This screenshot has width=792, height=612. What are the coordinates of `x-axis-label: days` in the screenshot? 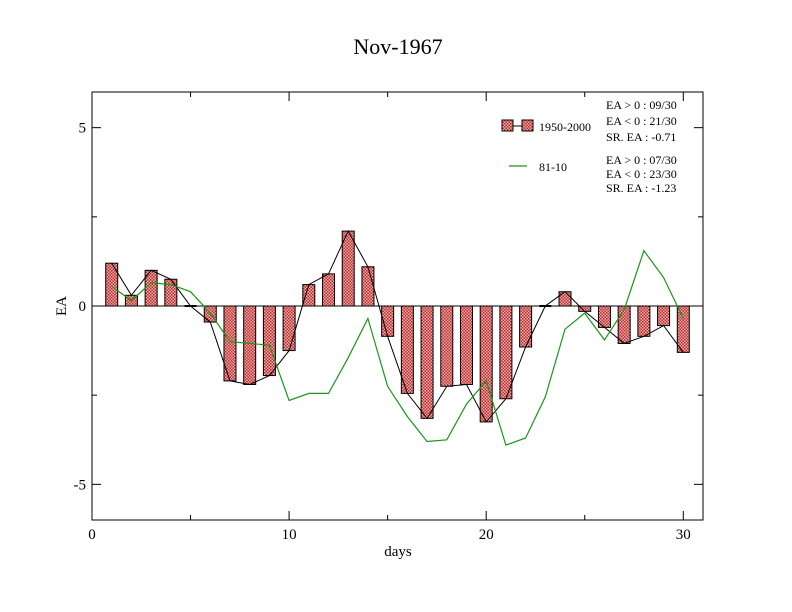 It's located at (398, 552).